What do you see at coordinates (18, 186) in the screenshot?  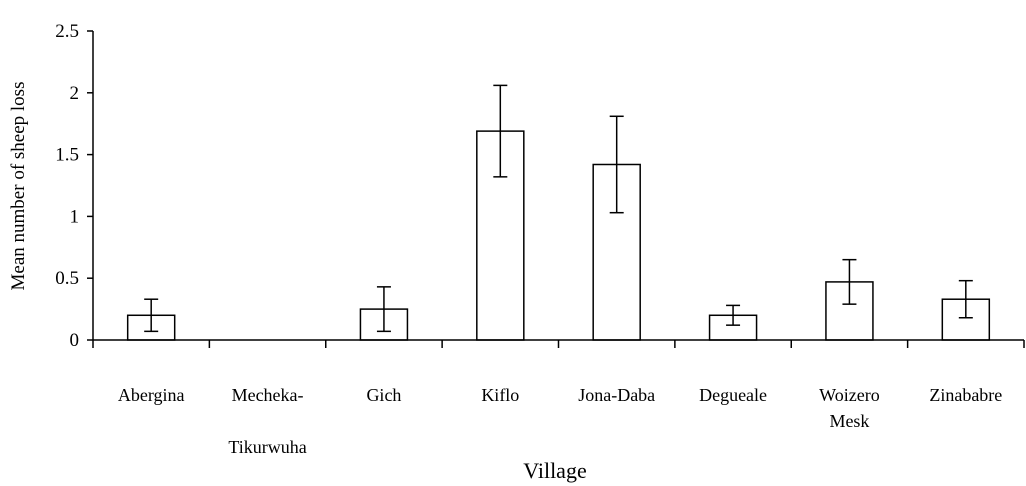 I see `y-axis-title: Mean number of sheep loss` at bounding box center [18, 186].